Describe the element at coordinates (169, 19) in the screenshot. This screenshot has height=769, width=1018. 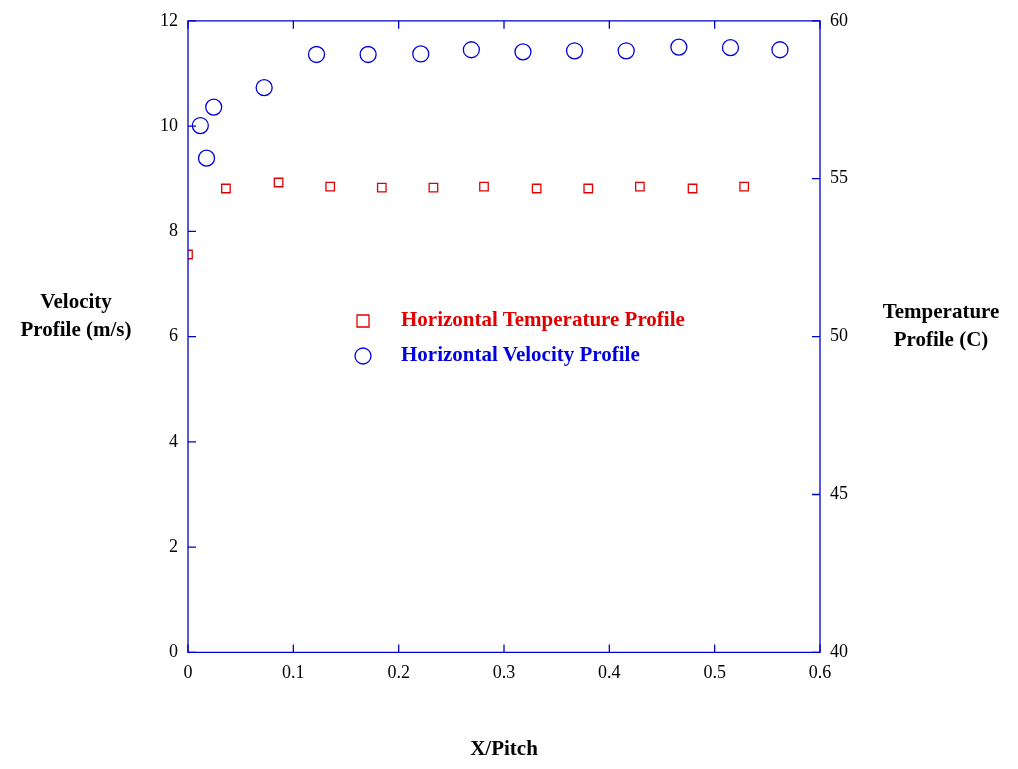
I see `y-tick-label: 12` at that location.